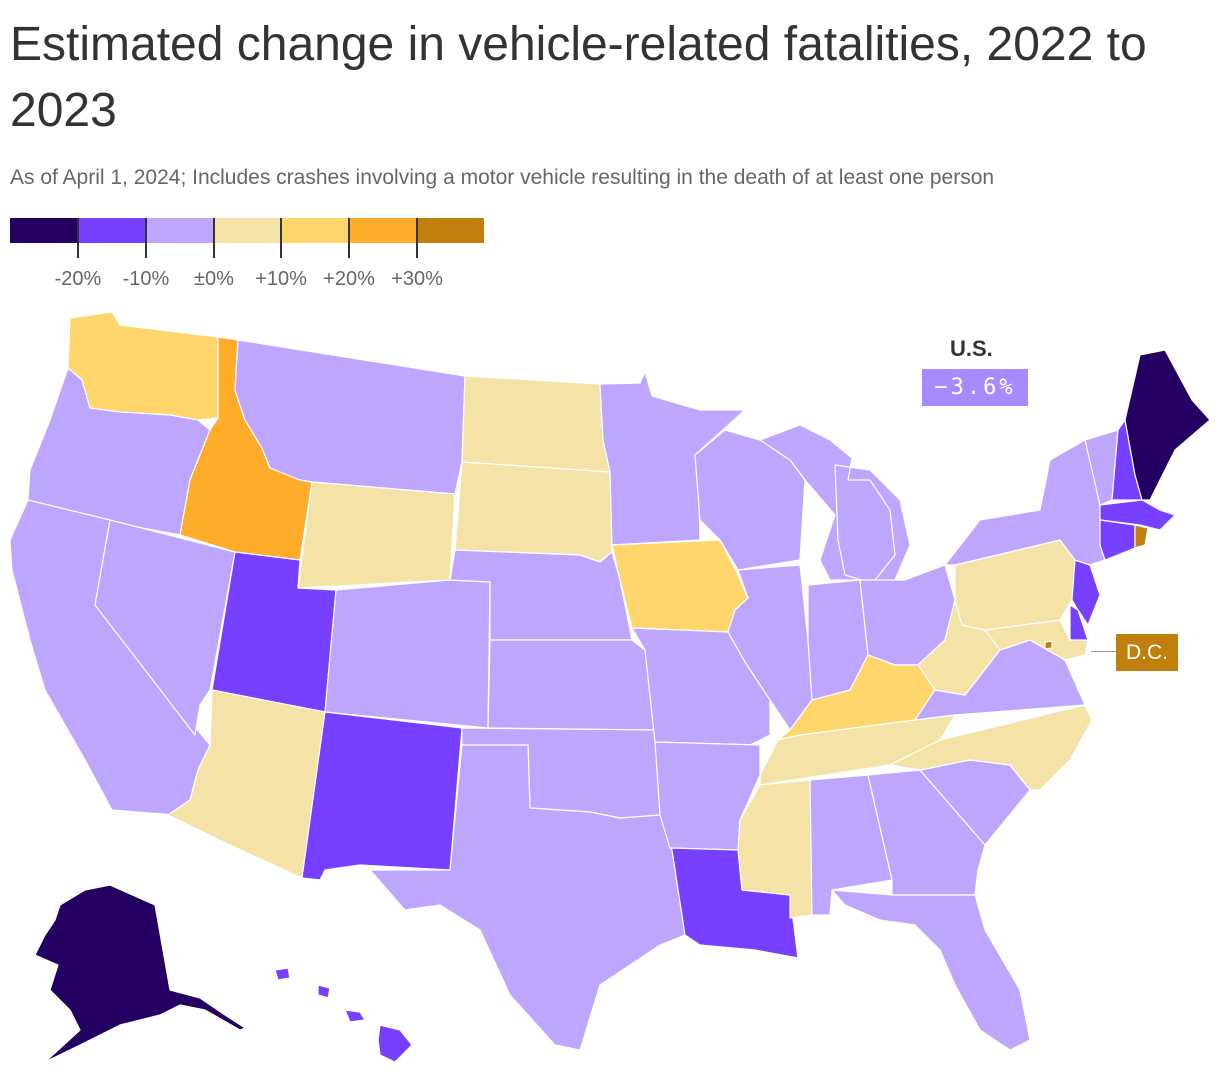 Image resolution: width=1220 pixels, height=1076 pixels. I want to click on state-tx, so click(527, 897).